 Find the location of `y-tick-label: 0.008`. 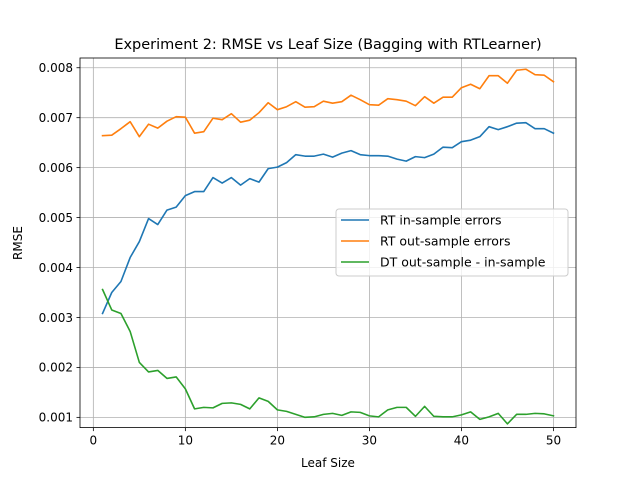

y-tick-label: 0.008 is located at coordinates (56, 68).